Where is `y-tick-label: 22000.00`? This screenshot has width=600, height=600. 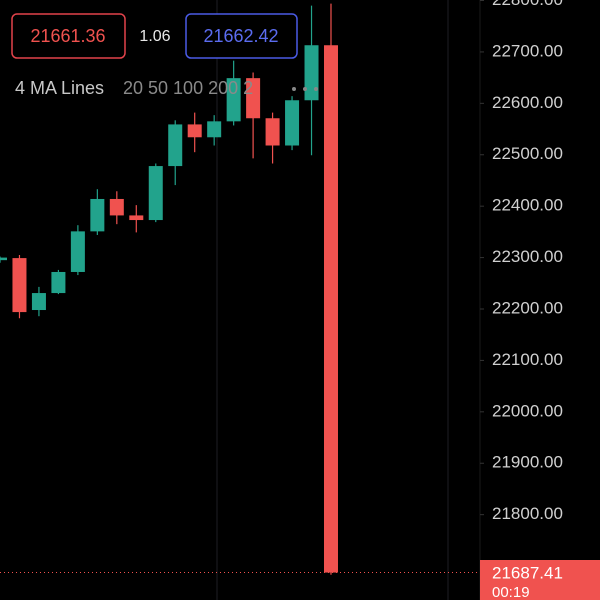
y-tick-label: 22000.00 is located at coordinates (527, 410).